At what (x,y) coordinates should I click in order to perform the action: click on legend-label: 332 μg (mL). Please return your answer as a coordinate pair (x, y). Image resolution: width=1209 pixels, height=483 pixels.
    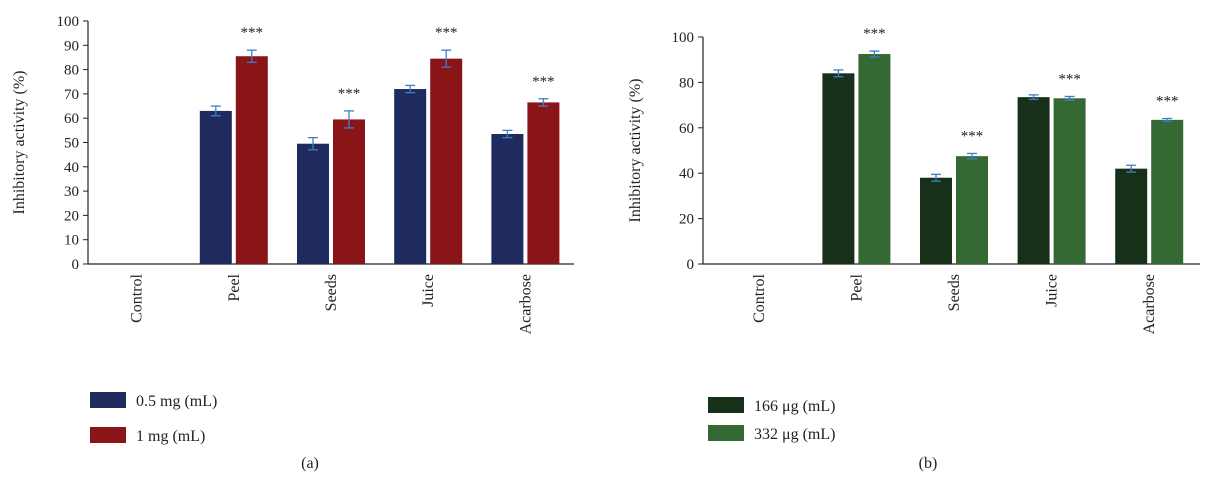
    Looking at the image, I should click on (794, 434).